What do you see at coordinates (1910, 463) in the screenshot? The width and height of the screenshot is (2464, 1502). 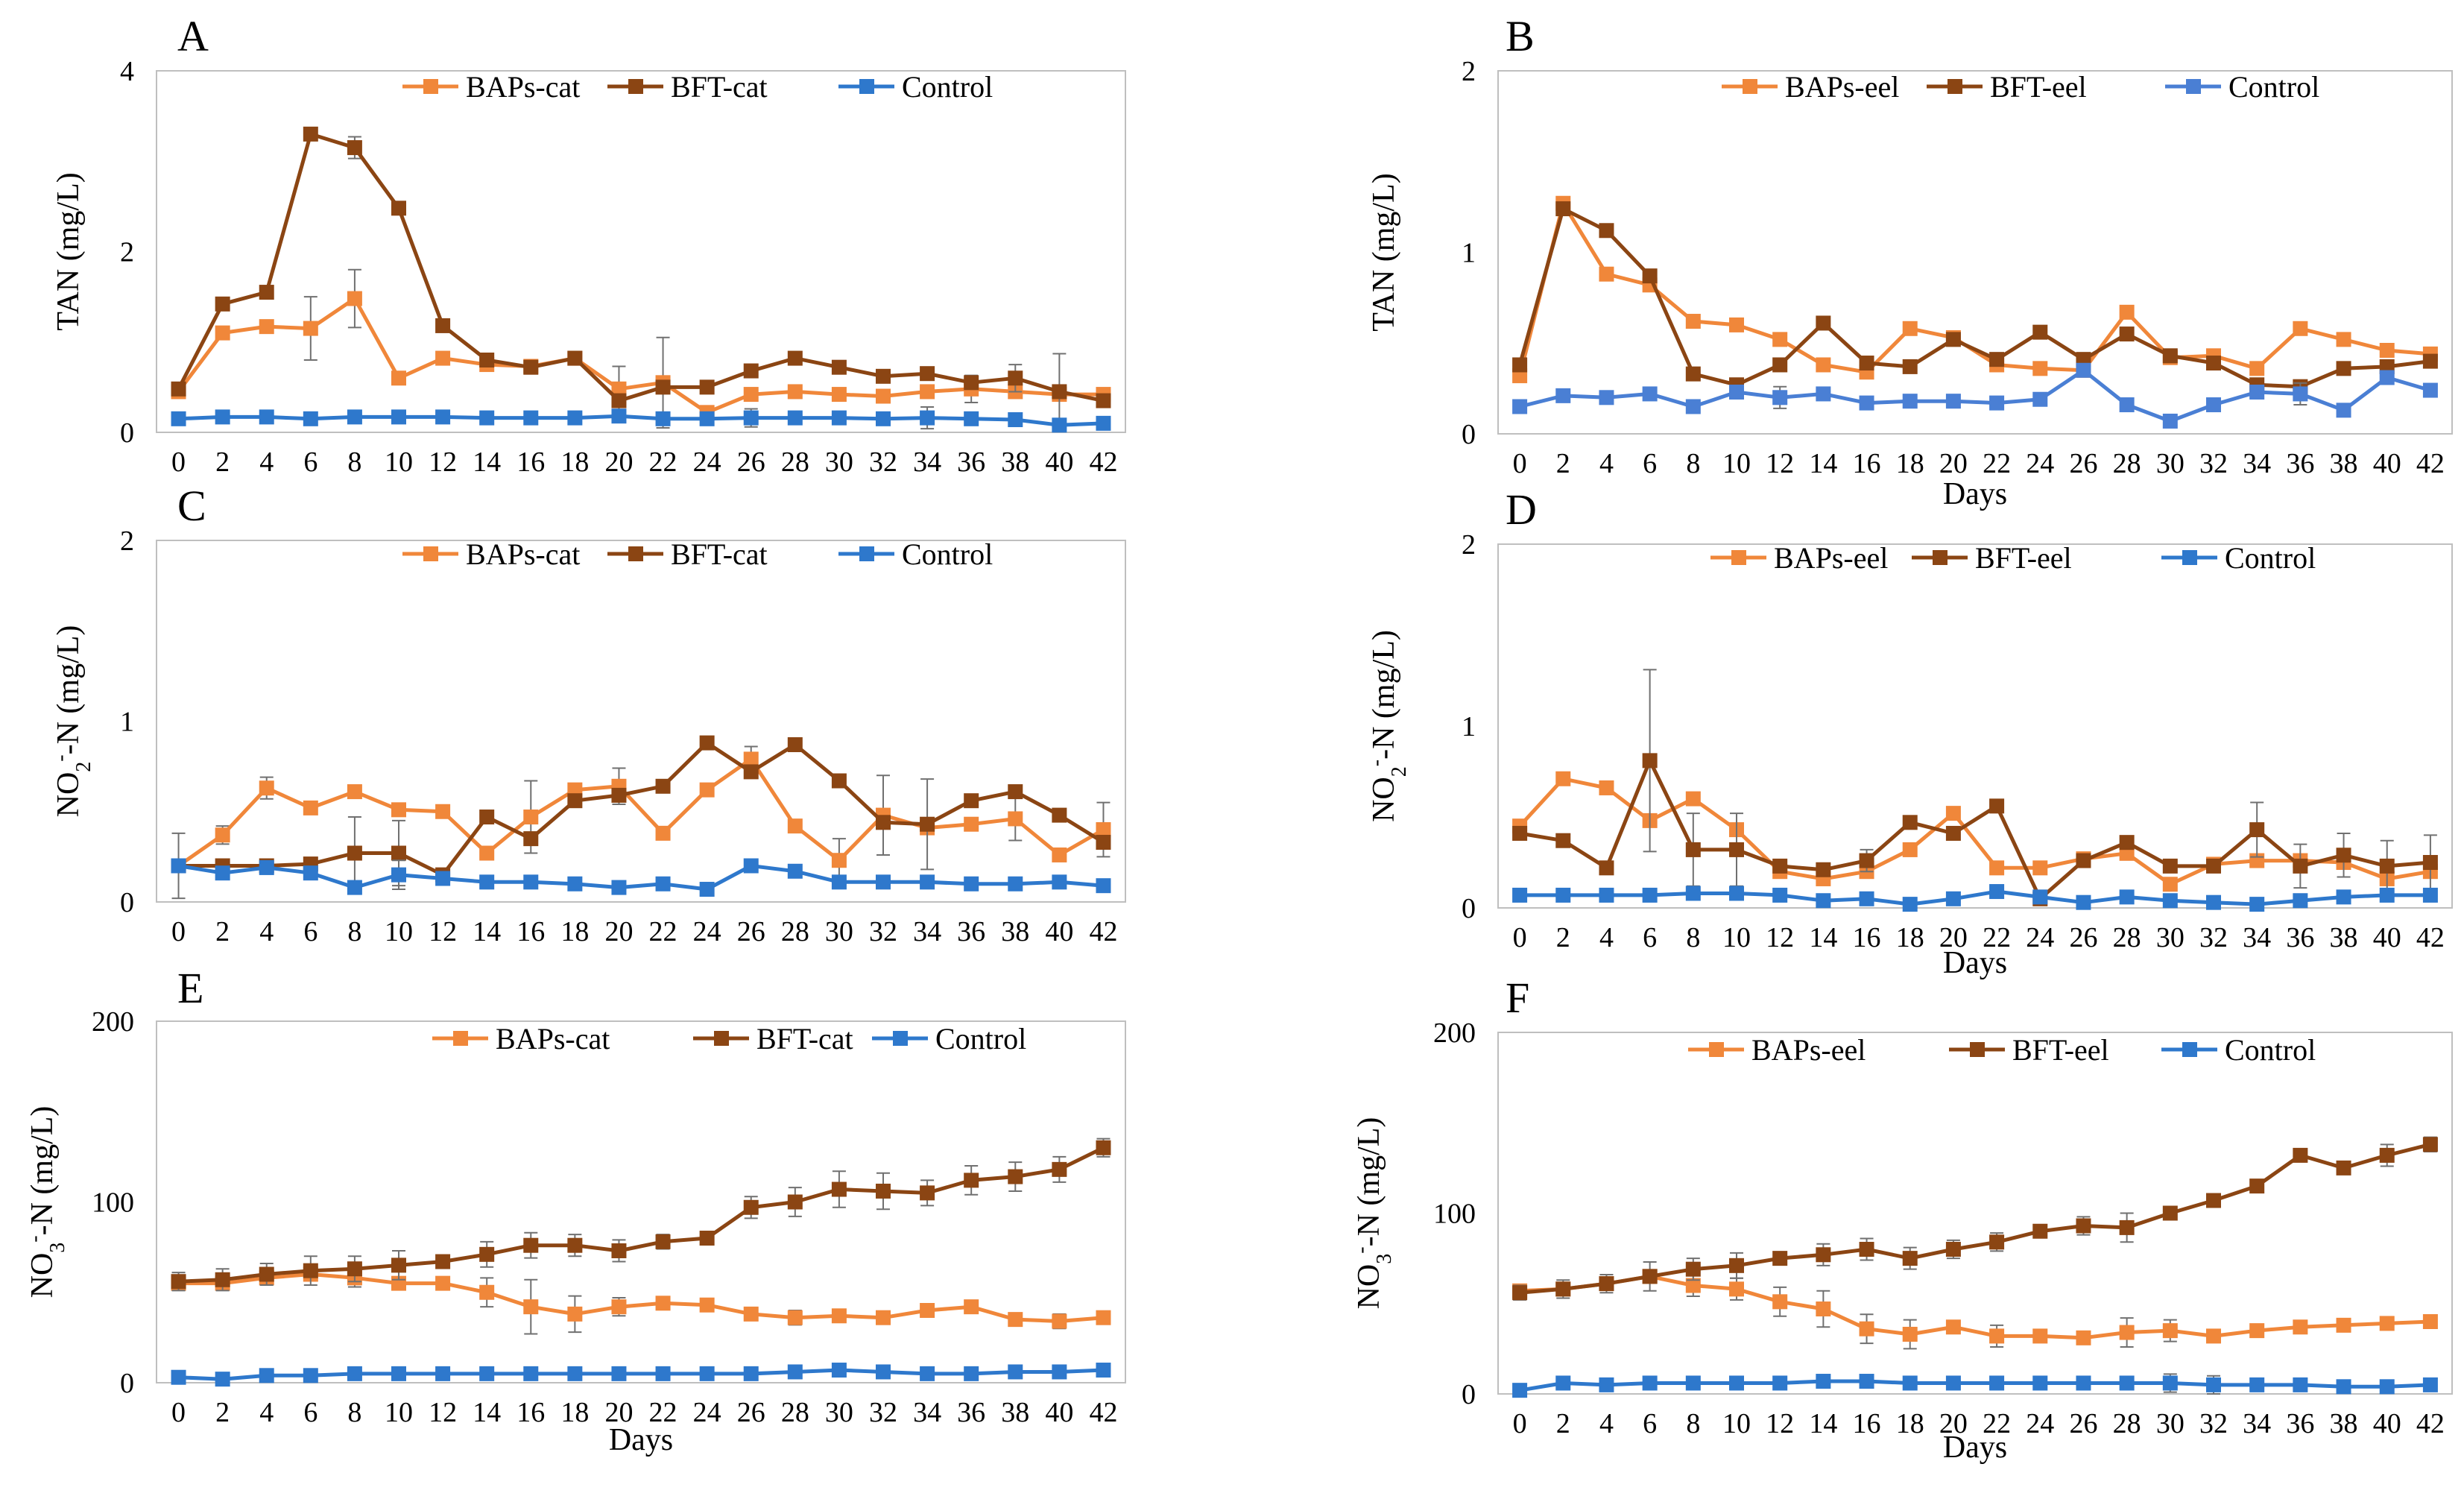 I see `x-tick-label: 18` at bounding box center [1910, 463].